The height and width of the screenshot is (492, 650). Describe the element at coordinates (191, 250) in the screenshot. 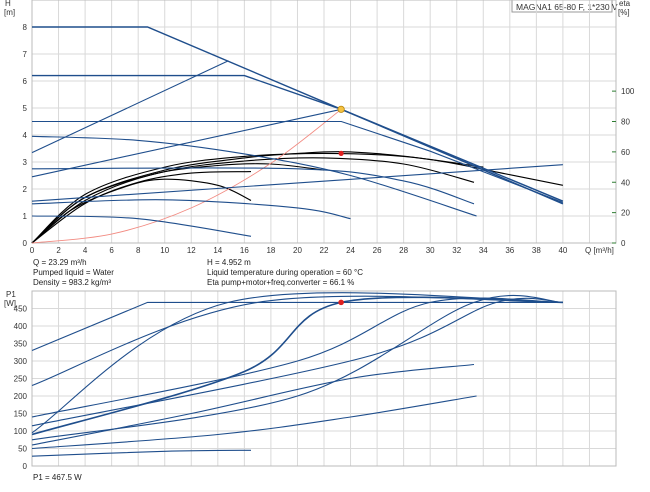

I see `x-tick-label: 12` at that location.